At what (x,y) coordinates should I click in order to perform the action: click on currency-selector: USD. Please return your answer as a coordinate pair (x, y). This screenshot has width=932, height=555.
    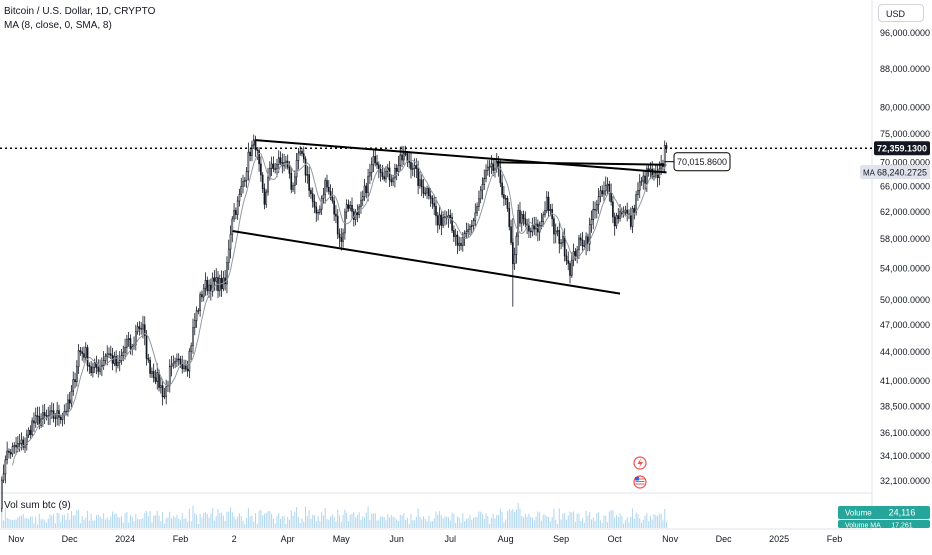
    Looking at the image, I should click on (901, 13).